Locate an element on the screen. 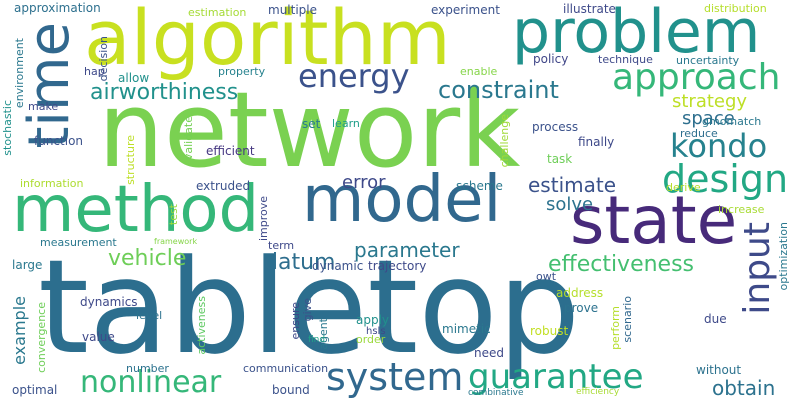 This screenshot has width=800, height=400. word-ensure: ensure is located at coordinates (295, 321).